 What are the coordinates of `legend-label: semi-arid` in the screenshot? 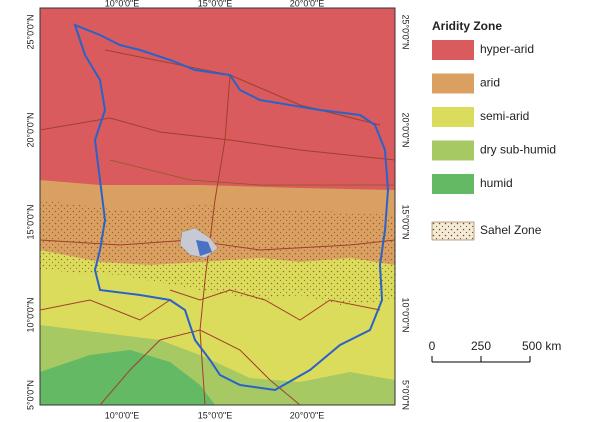 It's located at (504, 116).